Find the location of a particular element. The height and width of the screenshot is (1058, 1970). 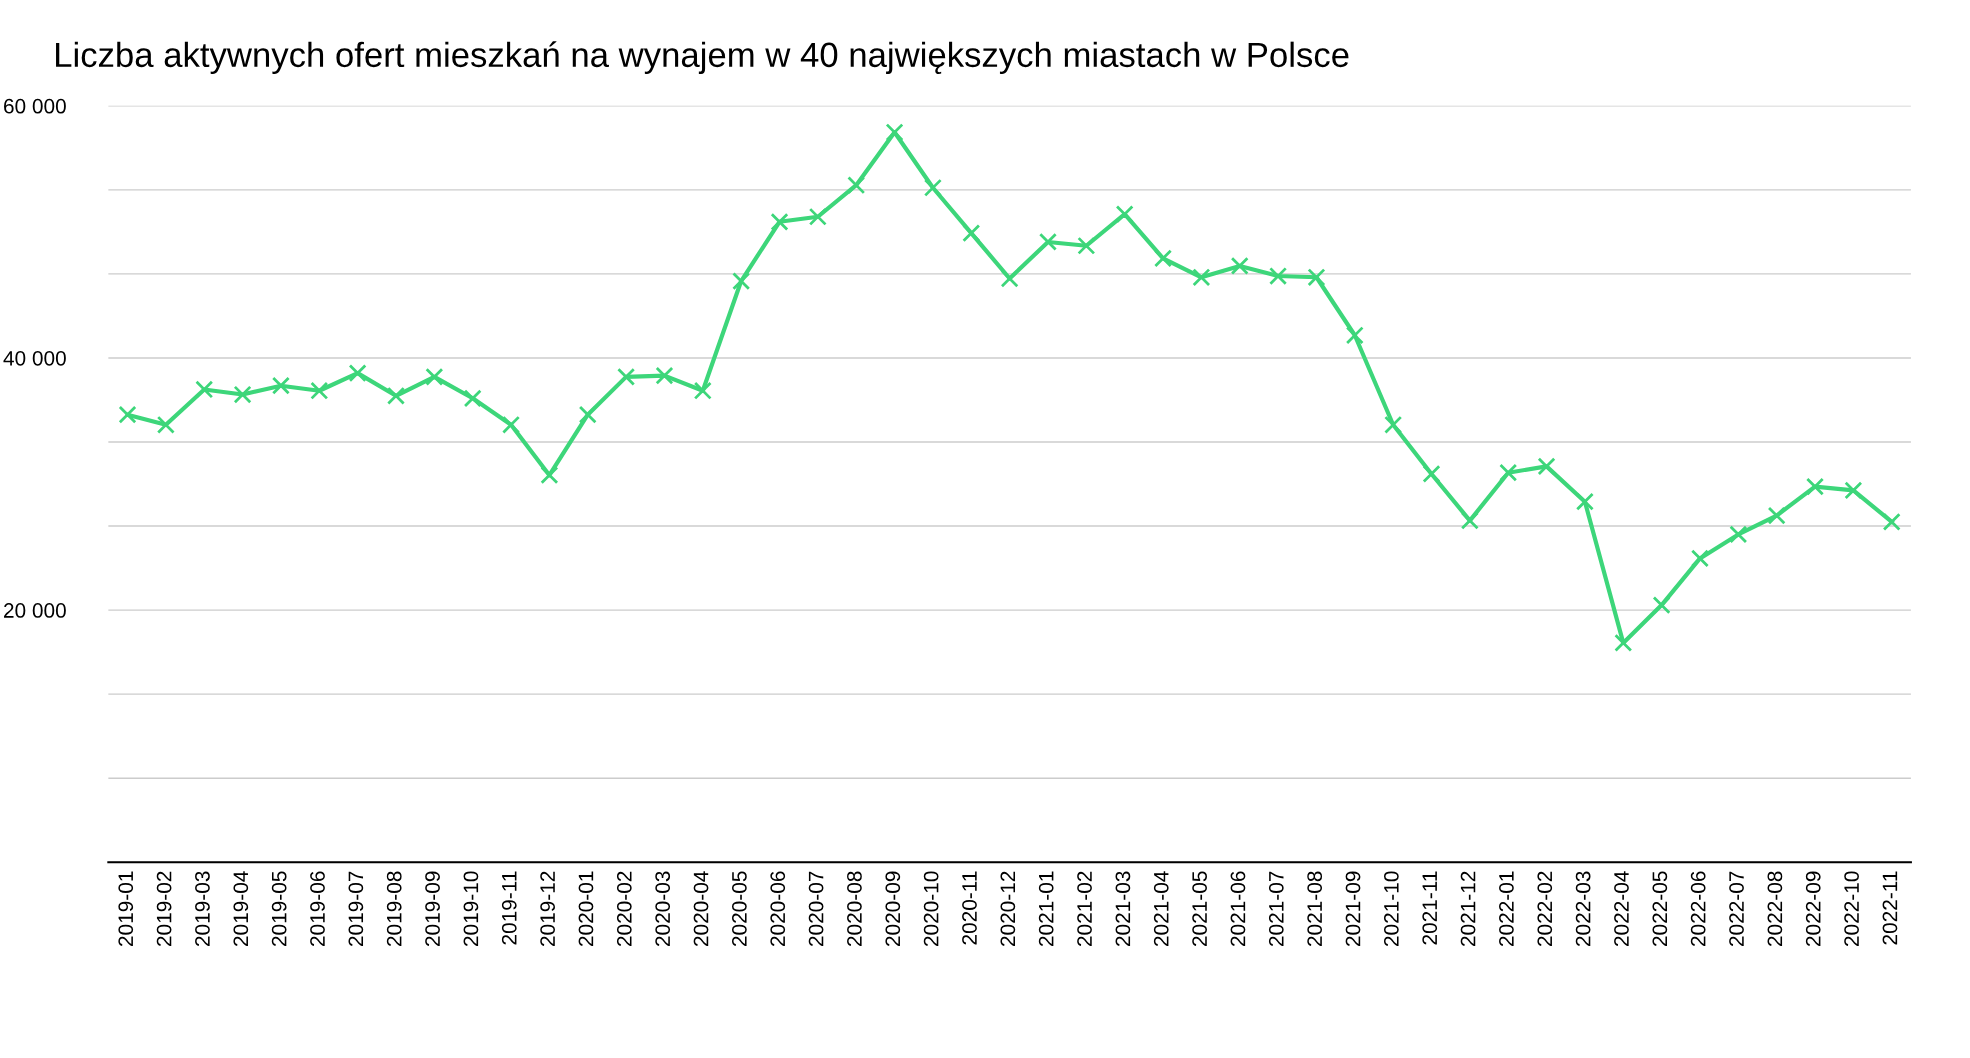

x-tick-label: 2020-02 is located at coordinates (624, 908).